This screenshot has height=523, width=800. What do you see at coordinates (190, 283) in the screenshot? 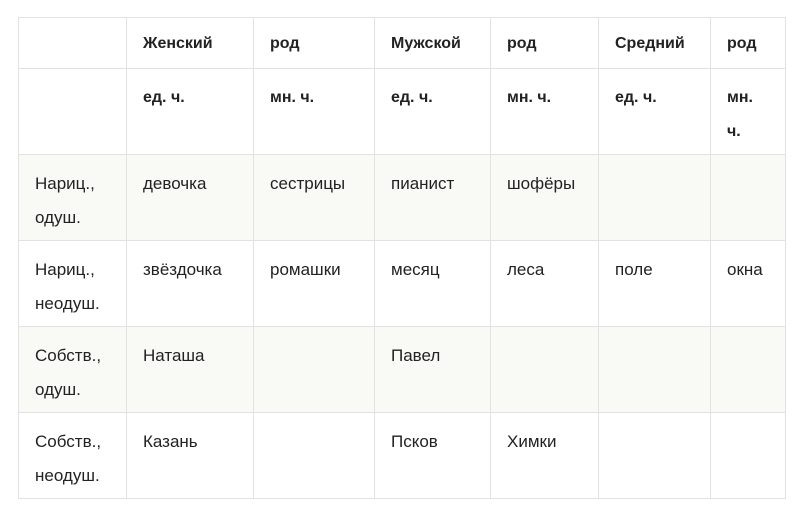
I see `table-cell: звёздочка` at bounding box center [190, 283].